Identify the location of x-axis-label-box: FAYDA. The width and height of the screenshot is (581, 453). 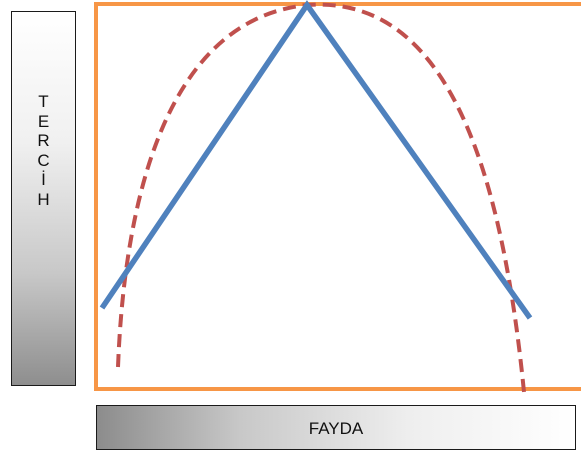
(336, 427).